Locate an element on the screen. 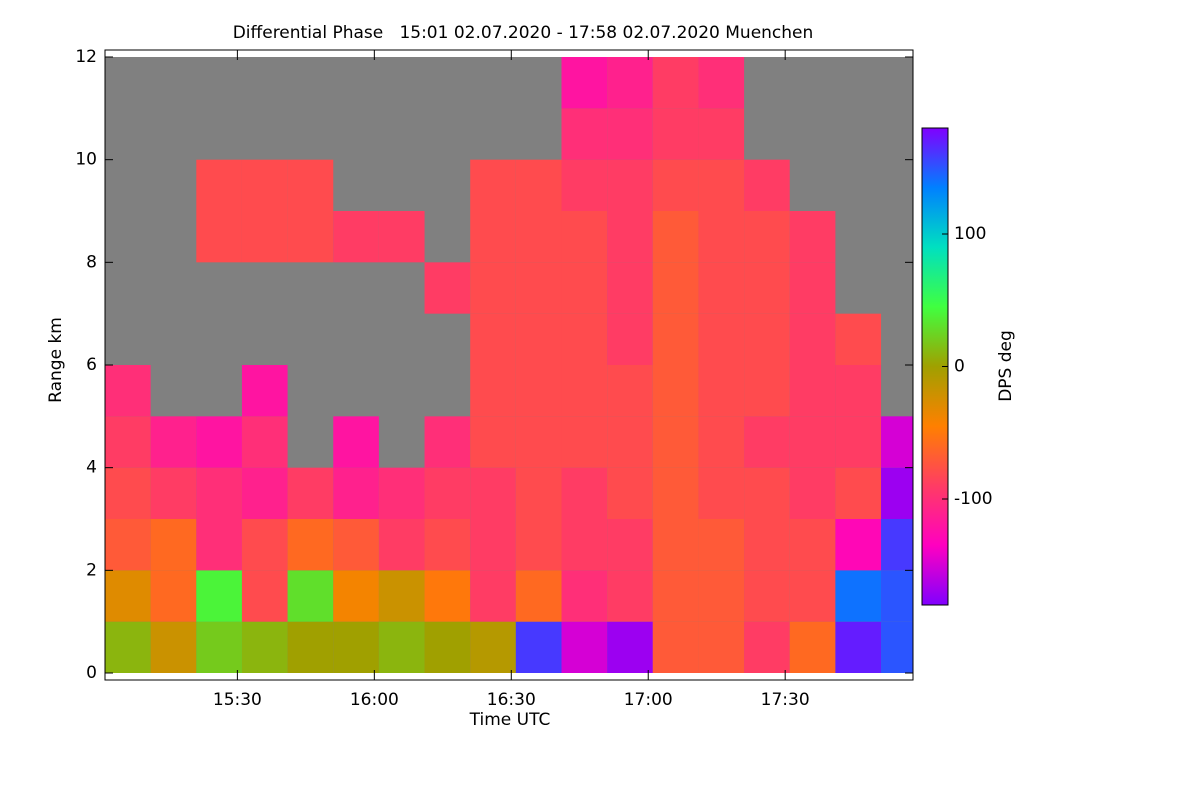  y-tick-label: 10 is located at coordinates (86, 160).